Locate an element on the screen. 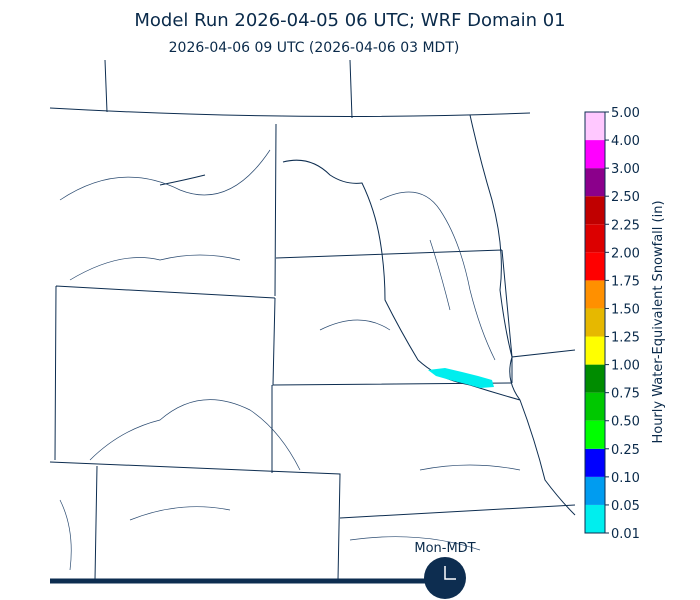 This screenshot has width=700, height=600. colorbar-label: Hourly Water-Equivalent Snowfall (in) is located at coordinates (658, 321).